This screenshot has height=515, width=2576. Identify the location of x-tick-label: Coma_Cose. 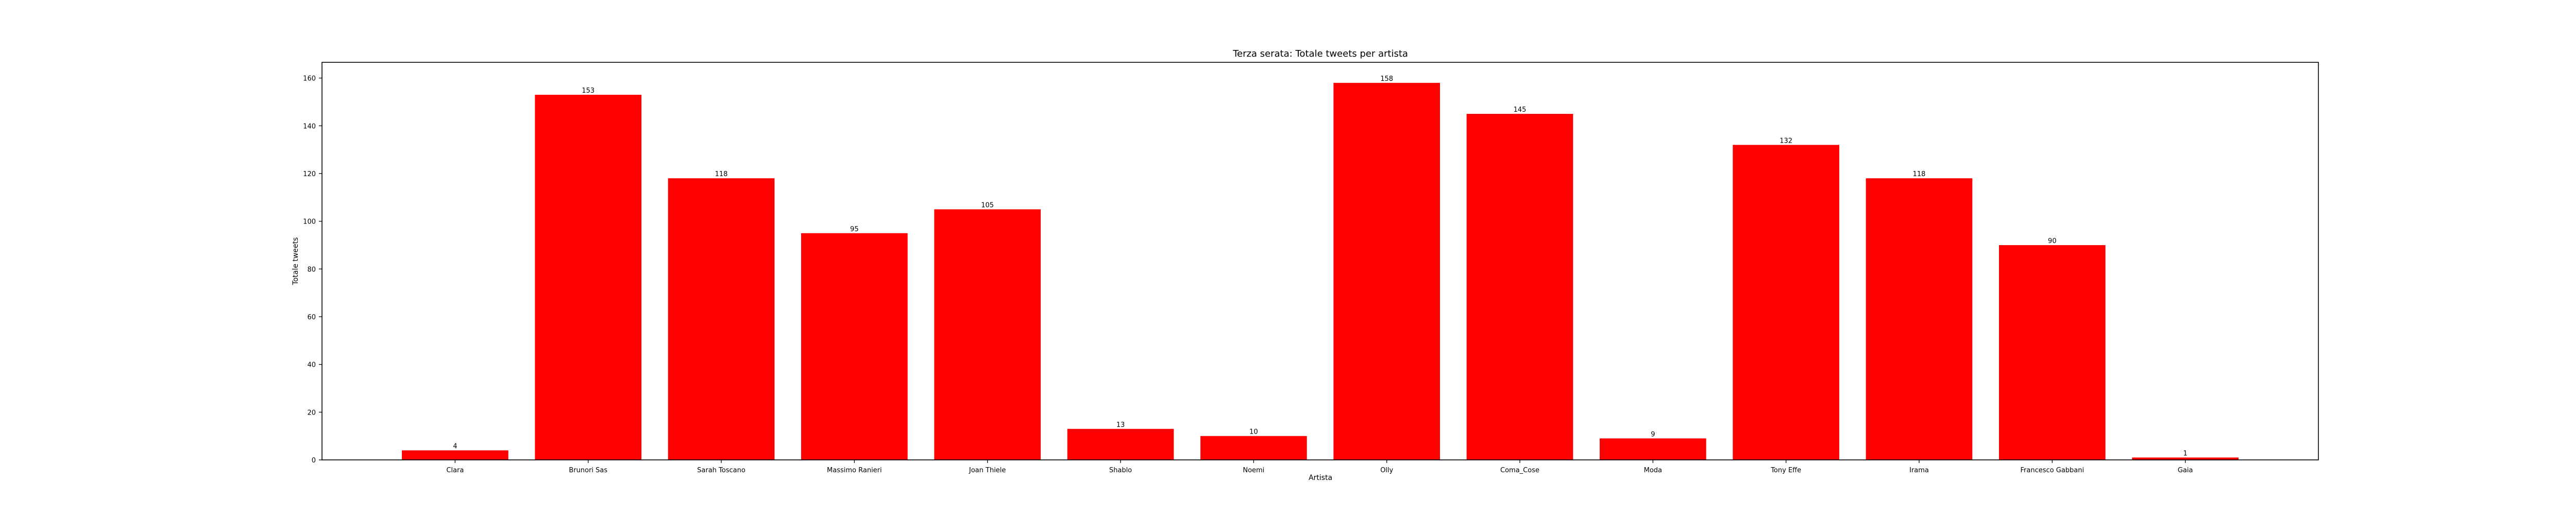
(1519, 470).